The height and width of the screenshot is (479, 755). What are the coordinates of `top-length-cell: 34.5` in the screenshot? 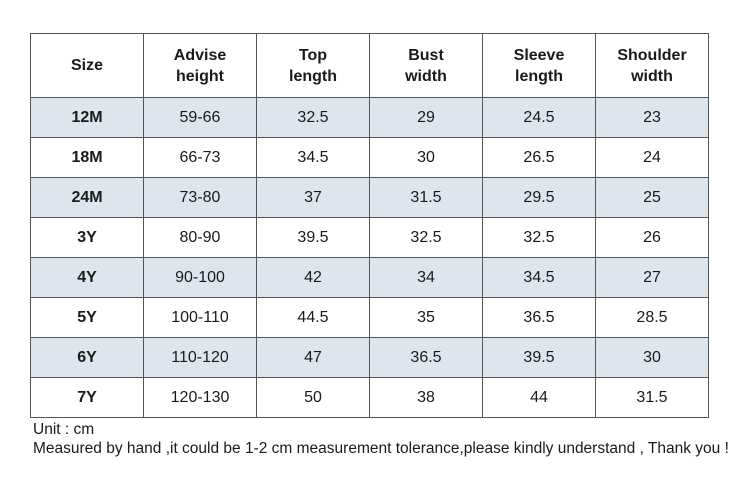 It's located at (313, 157).